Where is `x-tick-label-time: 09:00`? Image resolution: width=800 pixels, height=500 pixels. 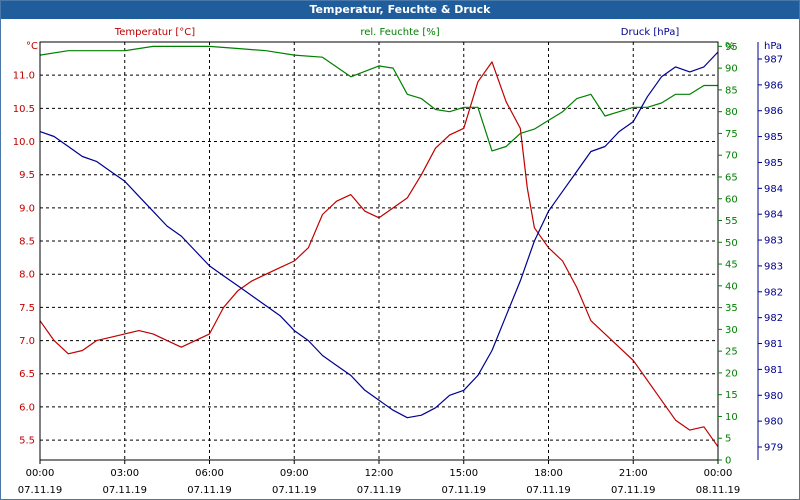
x-tick-label-time: 09:00 is located at coordinates (294, 473).